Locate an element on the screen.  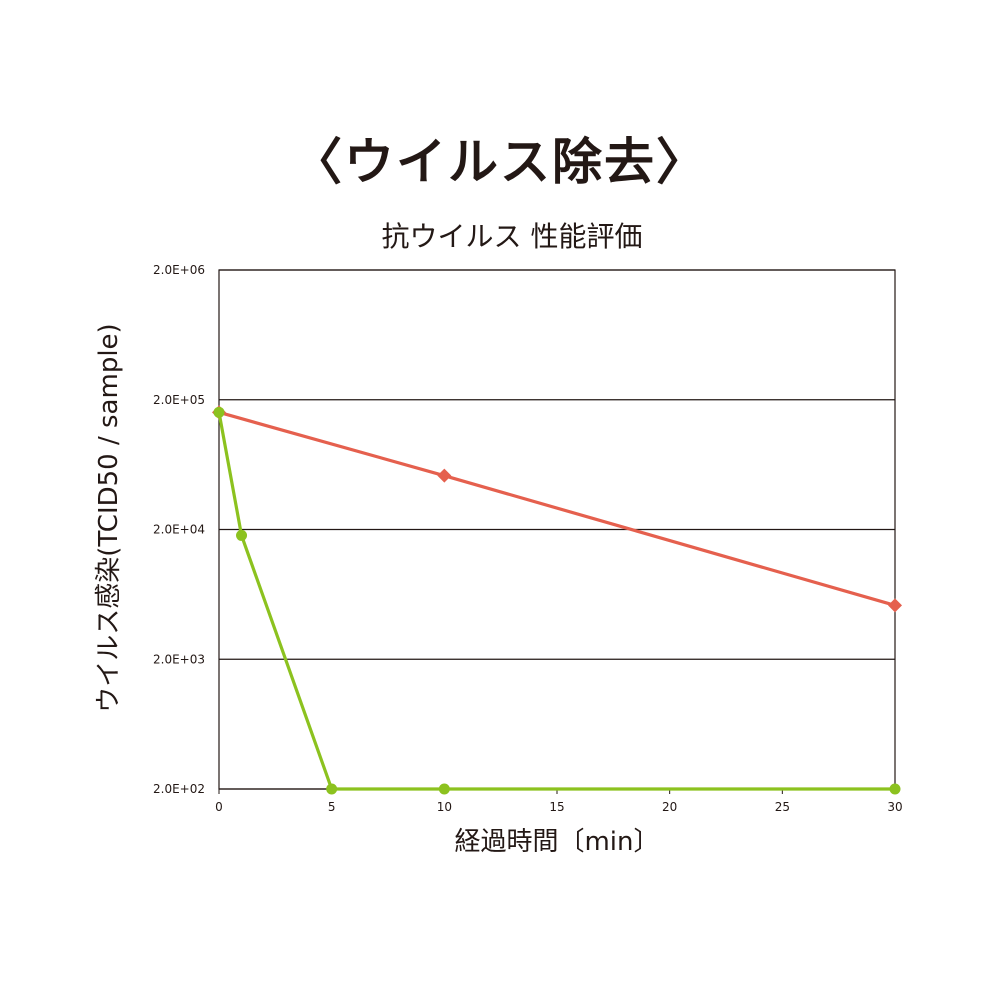
x-tick-label: 0 is located at coordinates (219, 807).